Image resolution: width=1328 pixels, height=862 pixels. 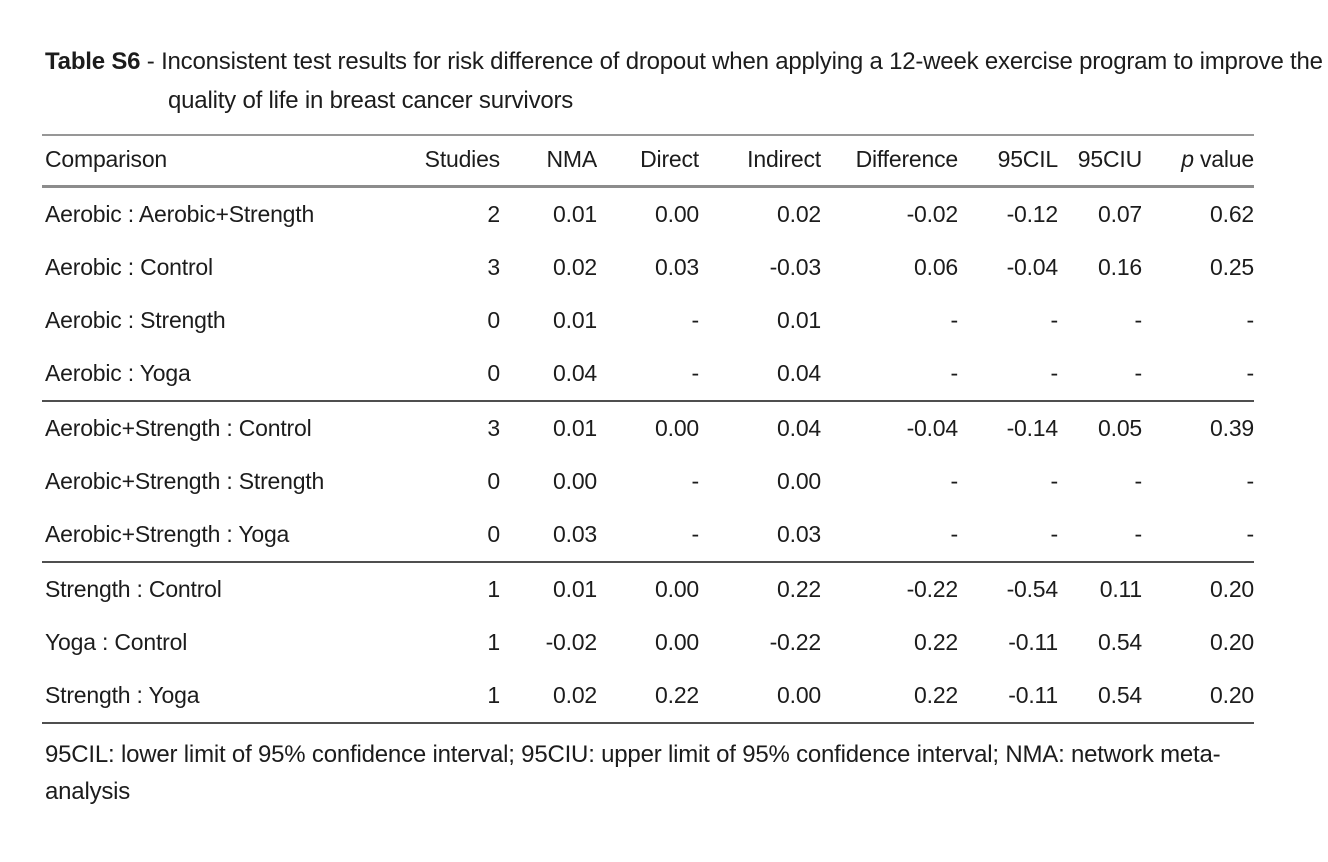 What do you see at coordinates (1232, 214) in the screenshot?
I see `value-cell: 0.62` at bounding box center [1232, 214].